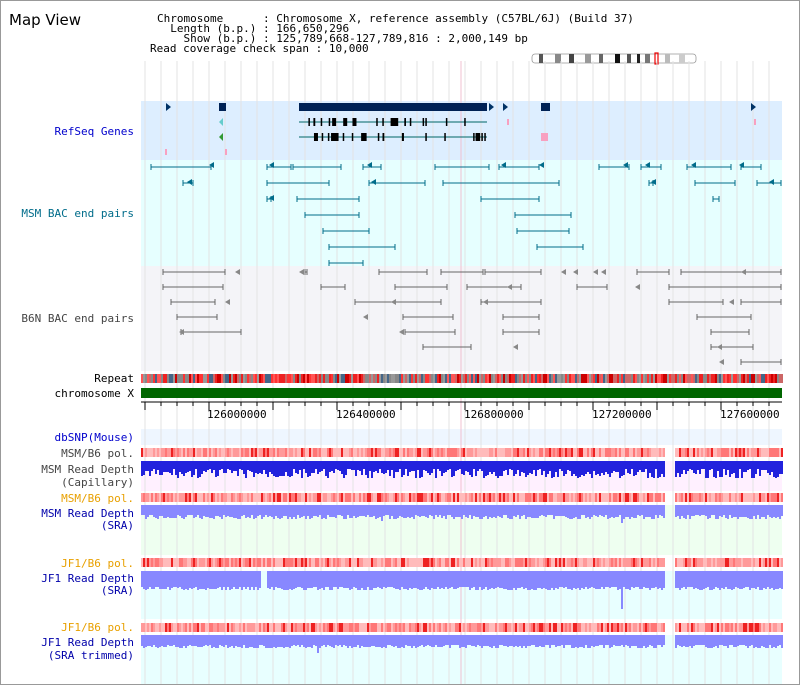 Image resolution: width=800 pixels, height=685 pixels. Describe the element at coordinates (94, 131) in the screenshot. I see `track-label-refseq: RefSeq Genes` at that location.